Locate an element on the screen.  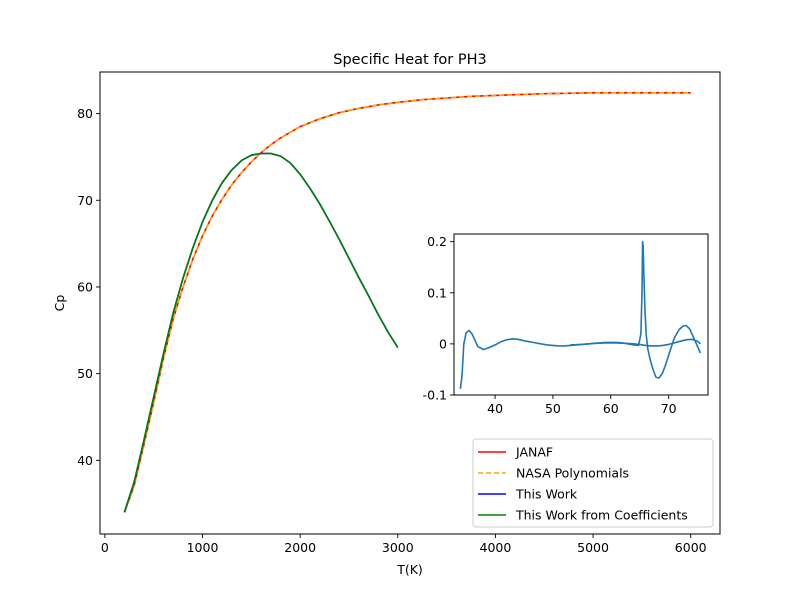
inset-plot-frame is located at coordinates (581, 314).